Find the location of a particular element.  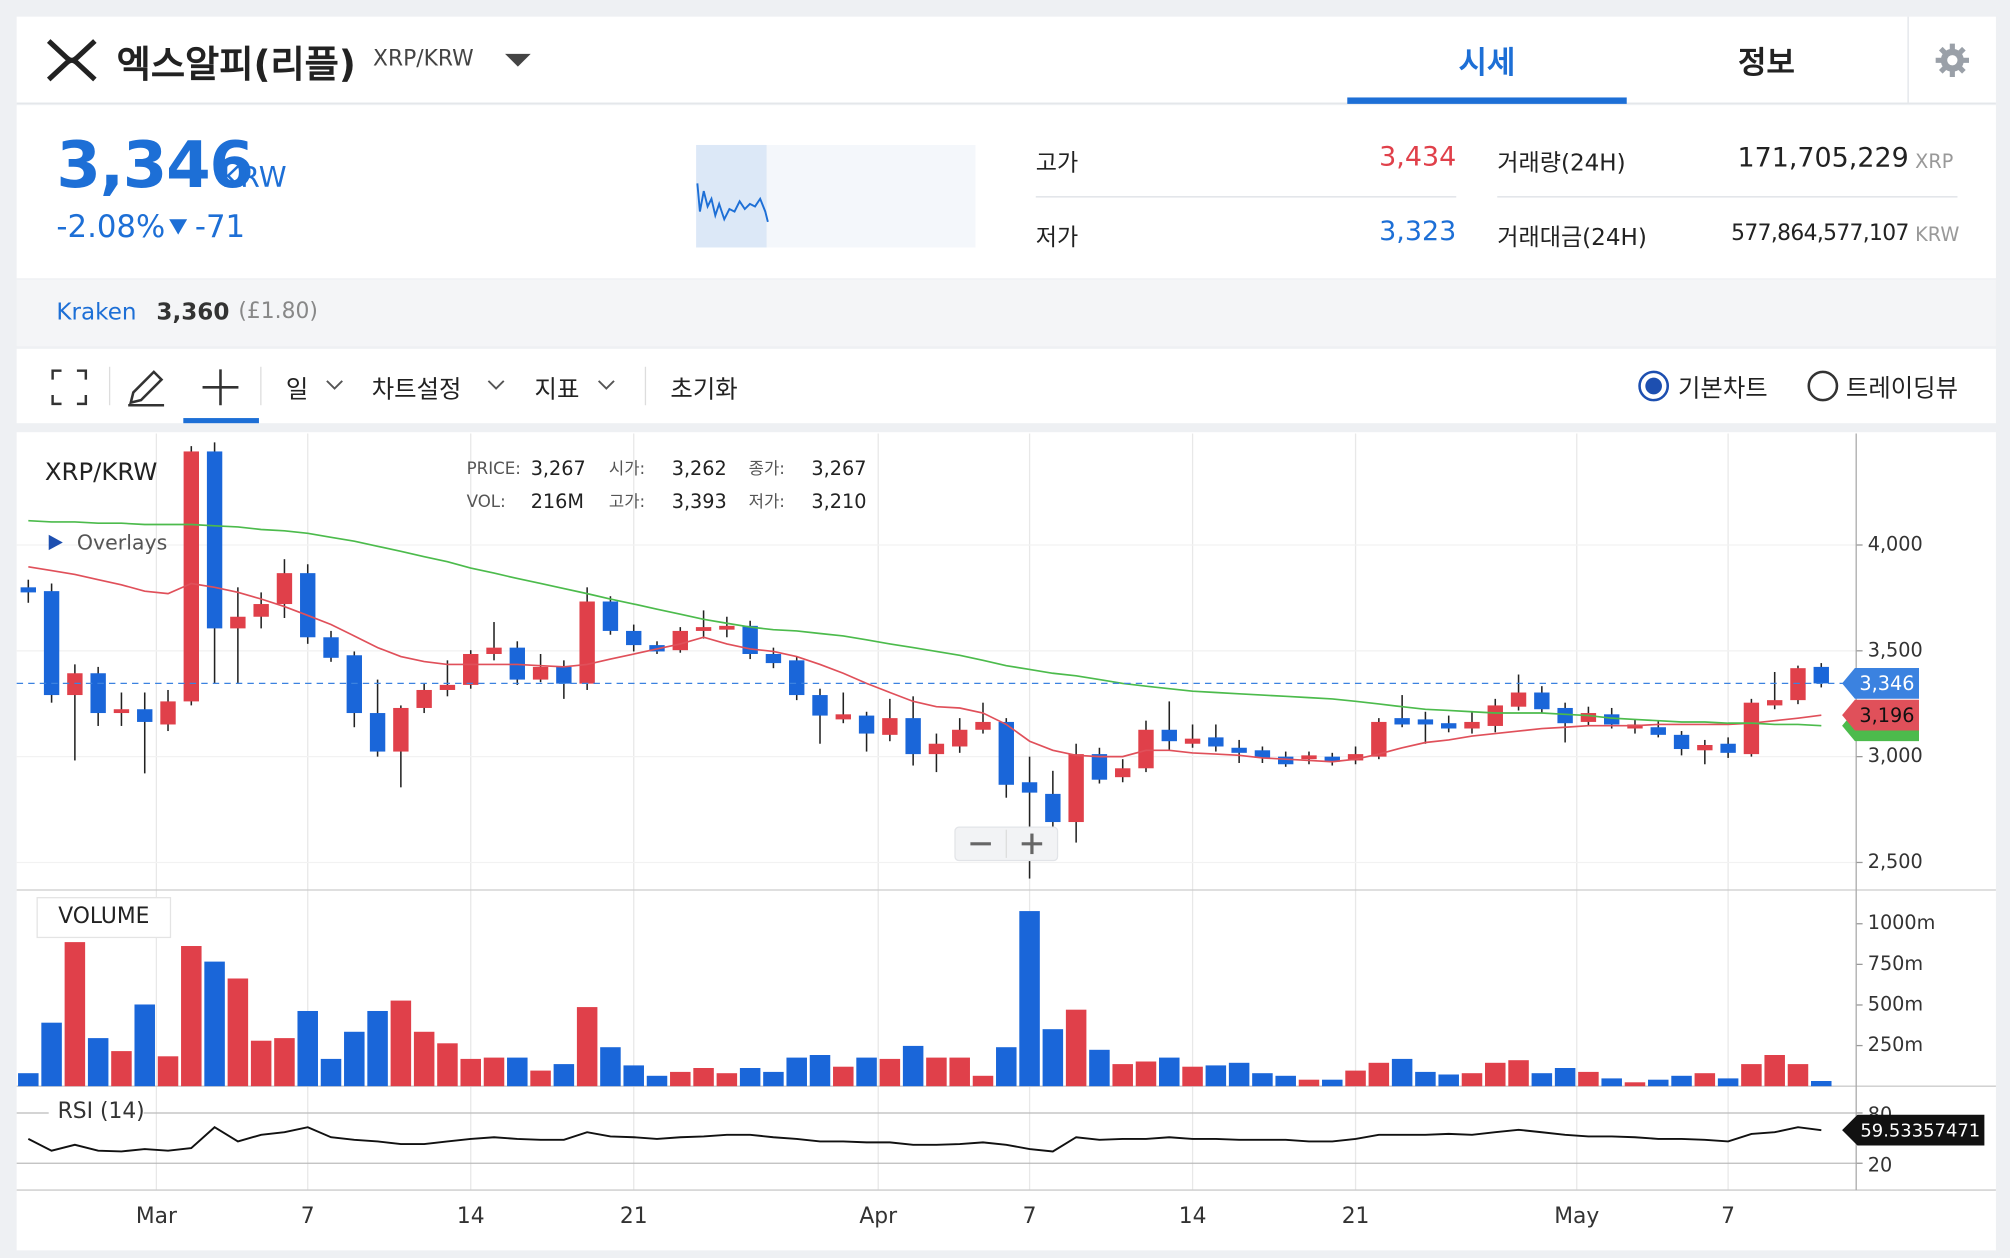

info-label: VOL: is located at coordinates (486, 501).